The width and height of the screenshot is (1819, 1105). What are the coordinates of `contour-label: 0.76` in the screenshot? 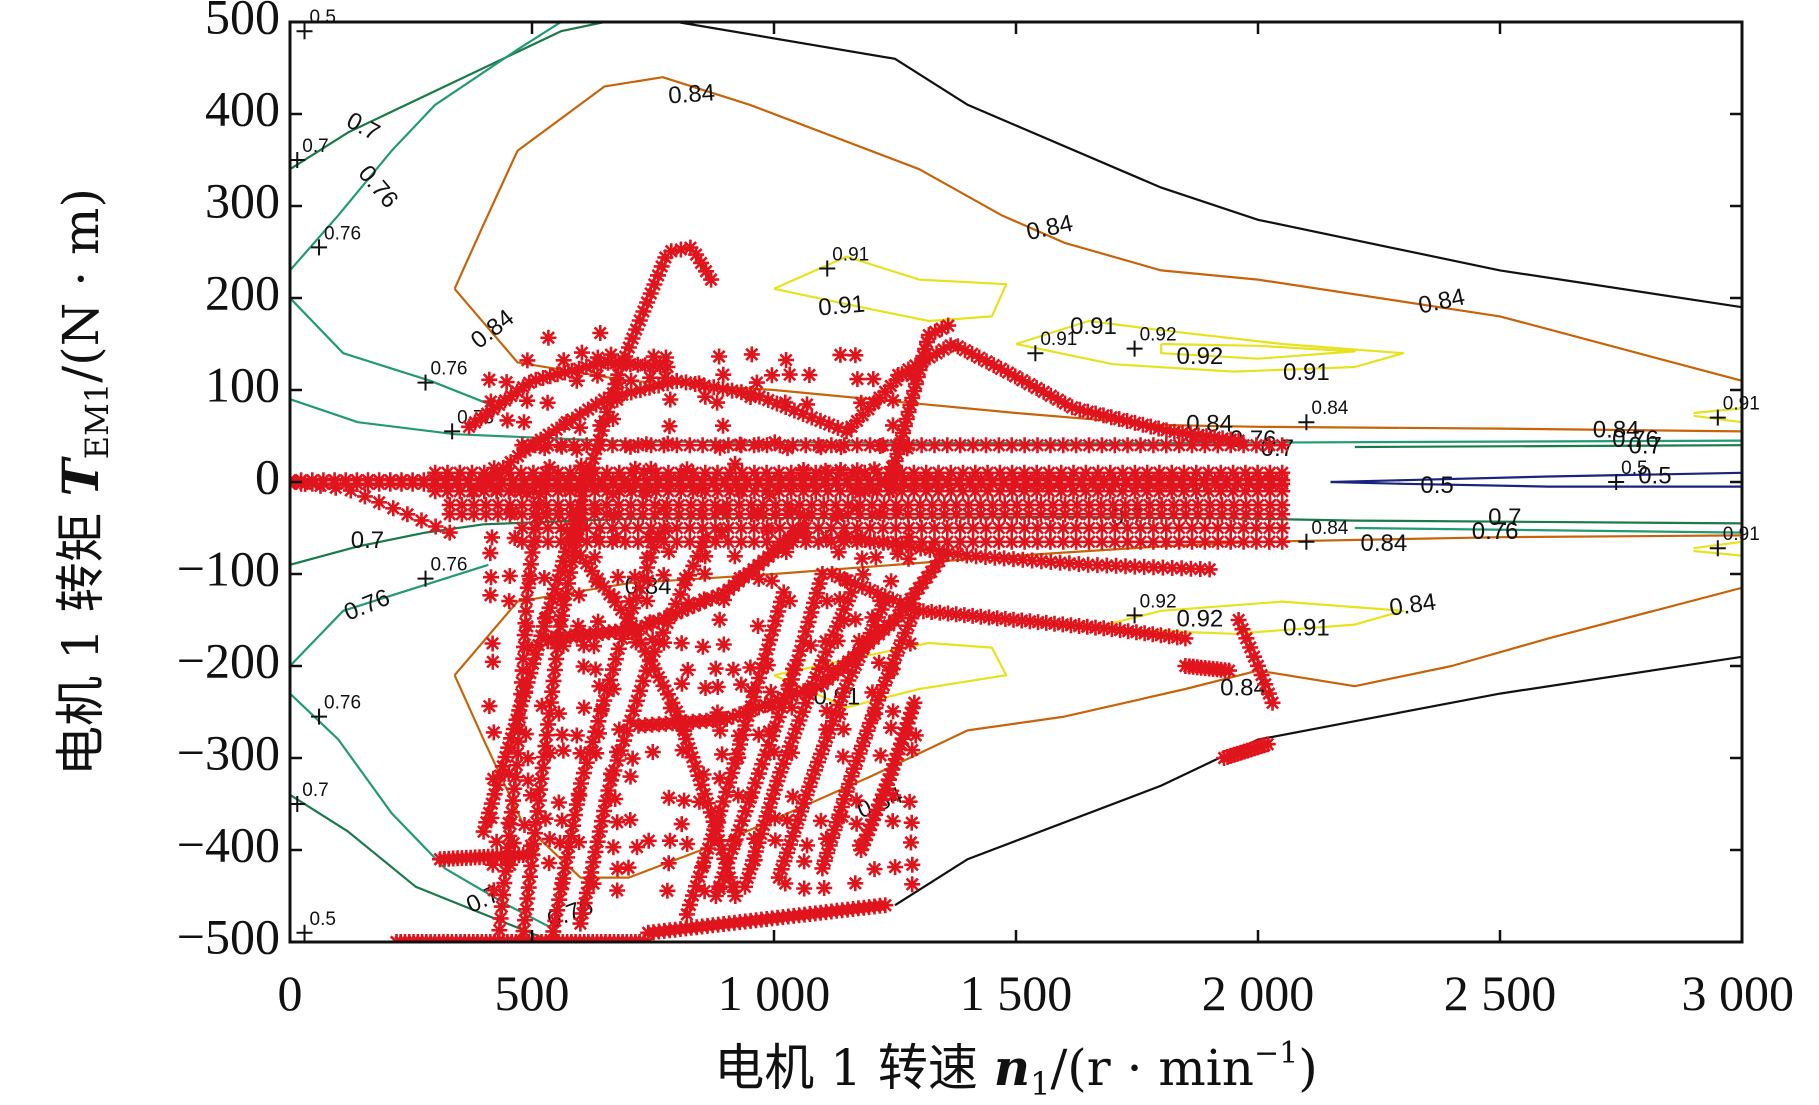 It's located at (1635, 439).